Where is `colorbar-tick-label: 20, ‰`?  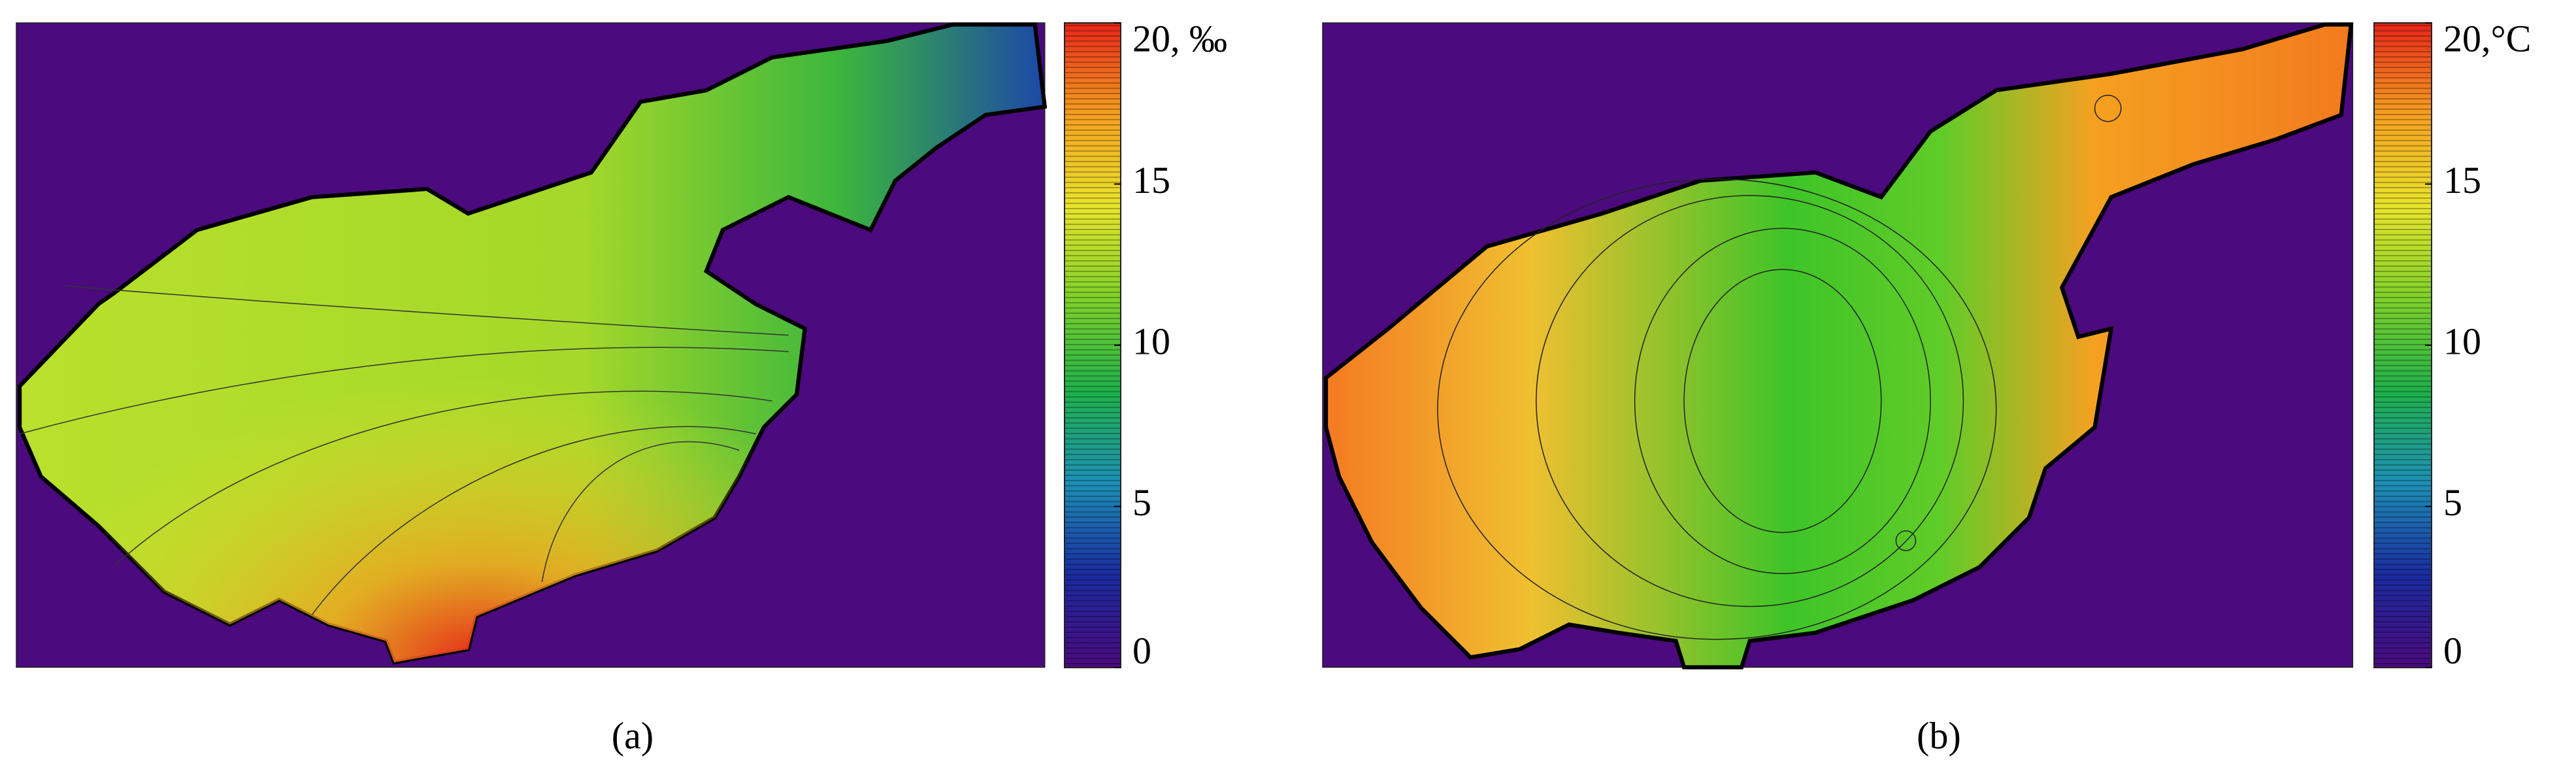
colorbar-tick-label: 20, ‰ is located at coordinates (1179, 38).